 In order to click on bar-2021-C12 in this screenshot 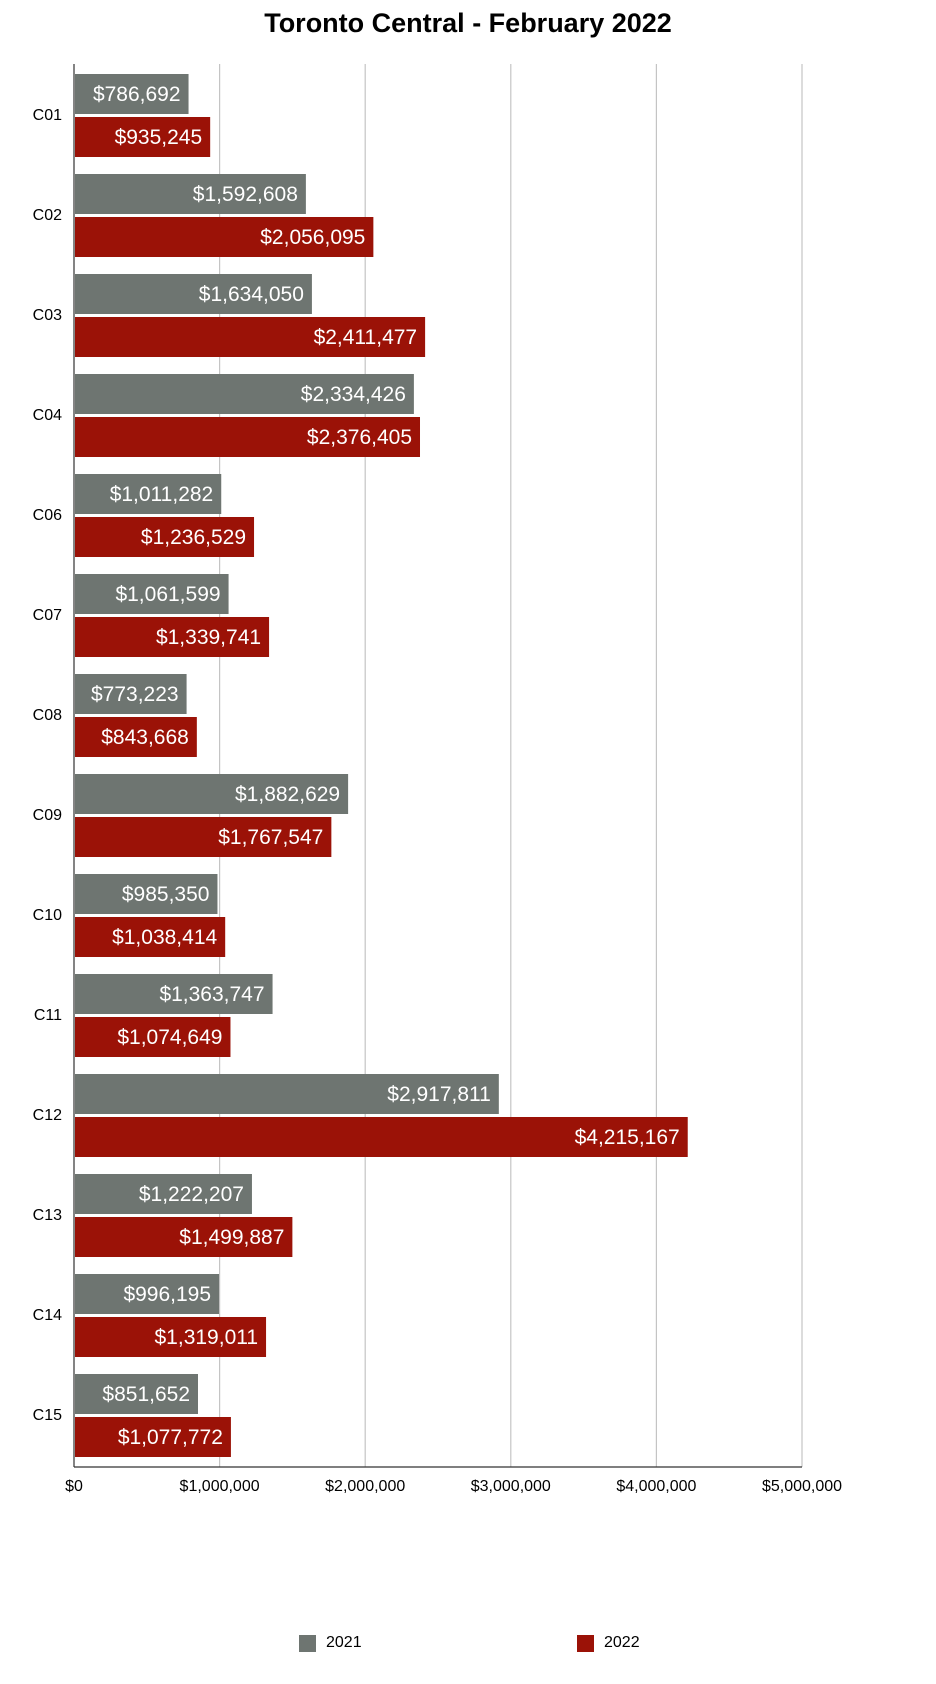, I will do `click(287, 1094)`.